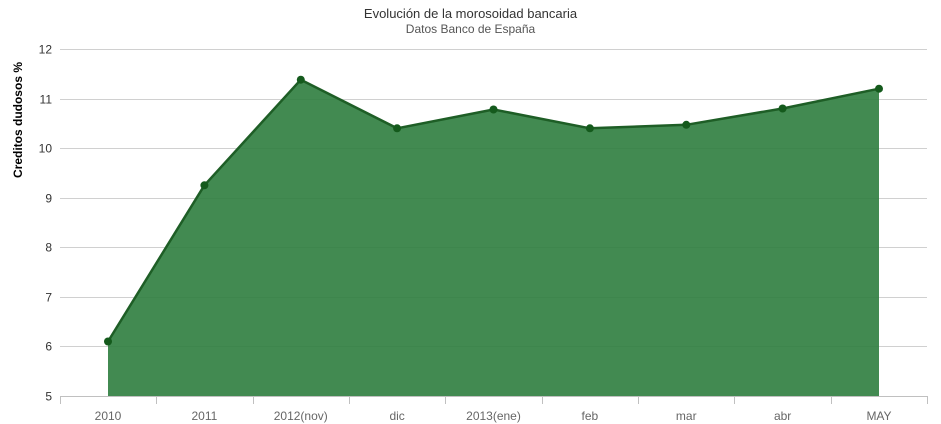 This screenshot has width=941, height=424. Describe the element at coordinates (48, 397) in the screenshot. I see `y-tick-label: 5` at that location.